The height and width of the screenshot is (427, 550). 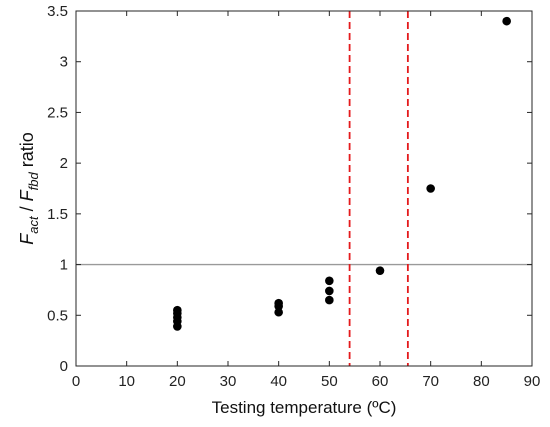 I want to click on x-tick-label: 90, so click(x=532, y=381).